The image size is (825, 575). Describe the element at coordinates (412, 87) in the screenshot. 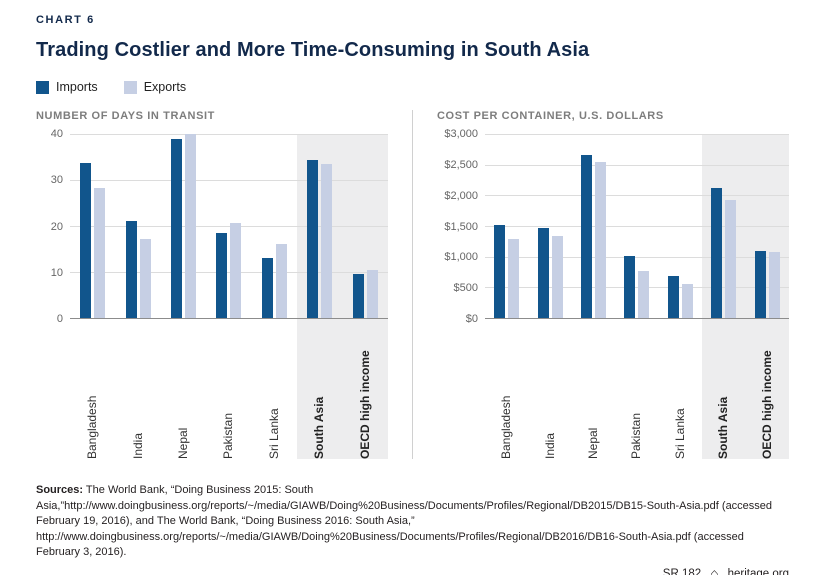

I see `legend: Imports Exports` at that location.